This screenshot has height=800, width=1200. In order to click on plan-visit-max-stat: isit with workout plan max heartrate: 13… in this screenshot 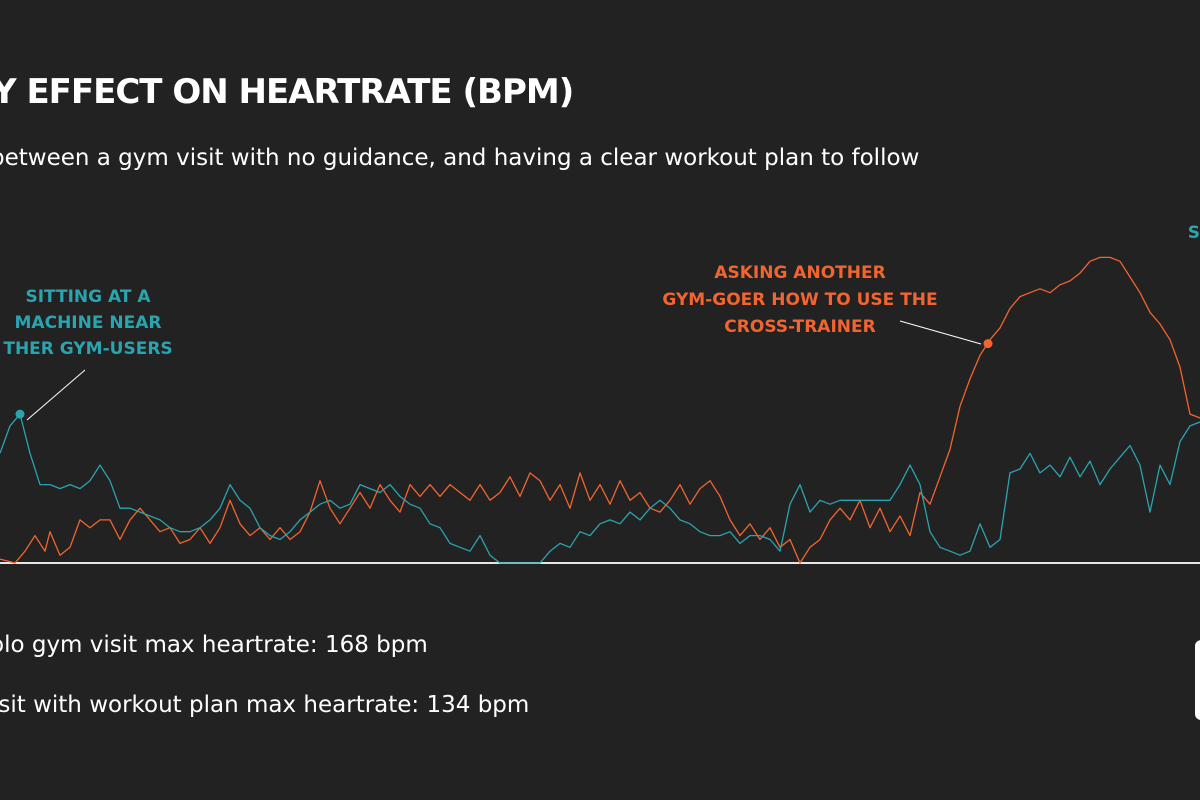, I will do `click(265, 705)`.